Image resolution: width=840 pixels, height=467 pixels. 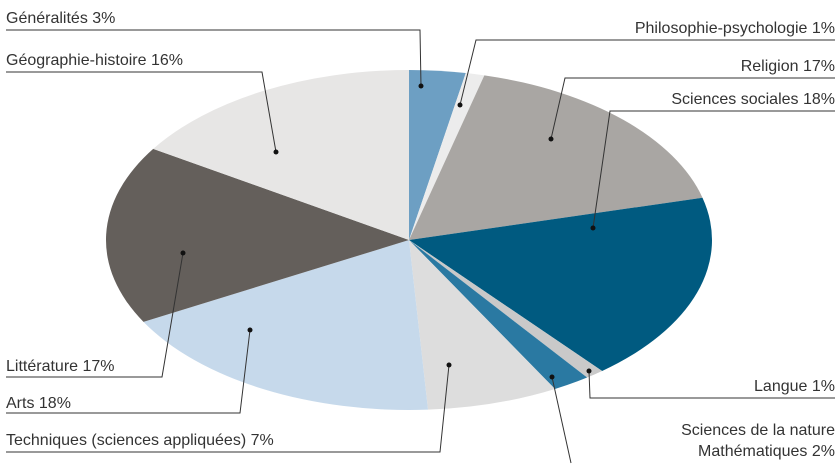 What do you see at coordinates (769, 66) in the screenshot?
I see `category-name: Religion` at bounding box center [769, 66].